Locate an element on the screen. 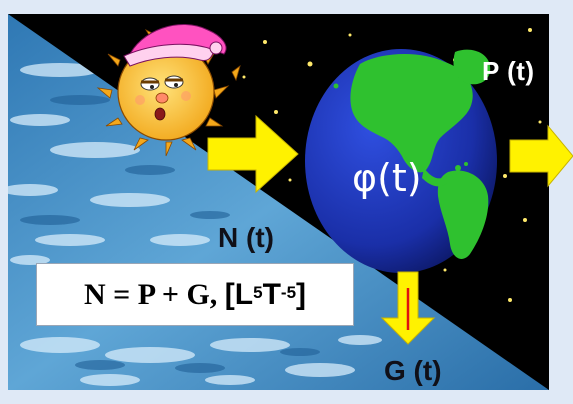  equation-exp1: 5 is located at coordinates (258, 292).